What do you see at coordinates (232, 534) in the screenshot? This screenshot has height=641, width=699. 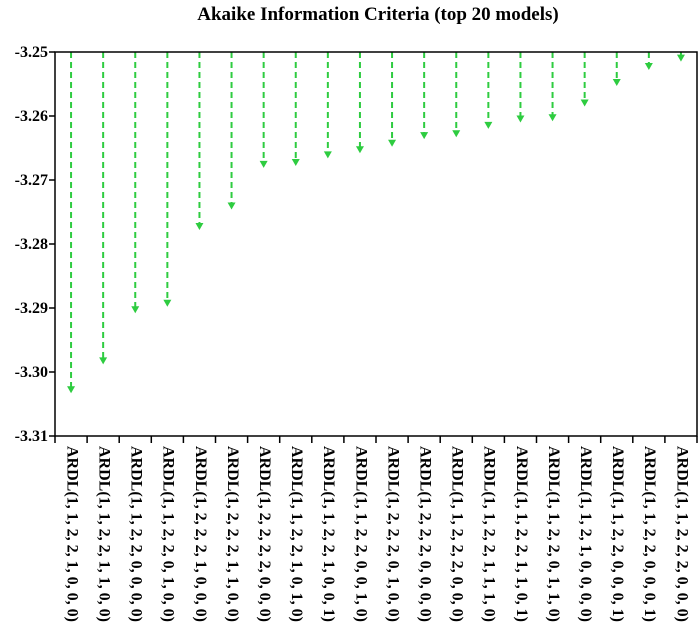 I see `x-tick-label: ARDL(1, 2, 2, 2, 1, 1, 0, 0)` at bounding box center [232, 534].